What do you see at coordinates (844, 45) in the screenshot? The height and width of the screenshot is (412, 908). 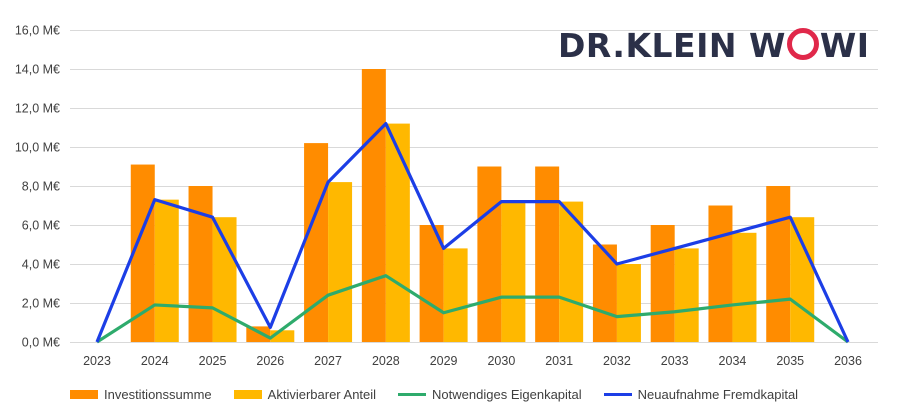 I see `logo-text-end: WI` at bounding box center [844, 45].